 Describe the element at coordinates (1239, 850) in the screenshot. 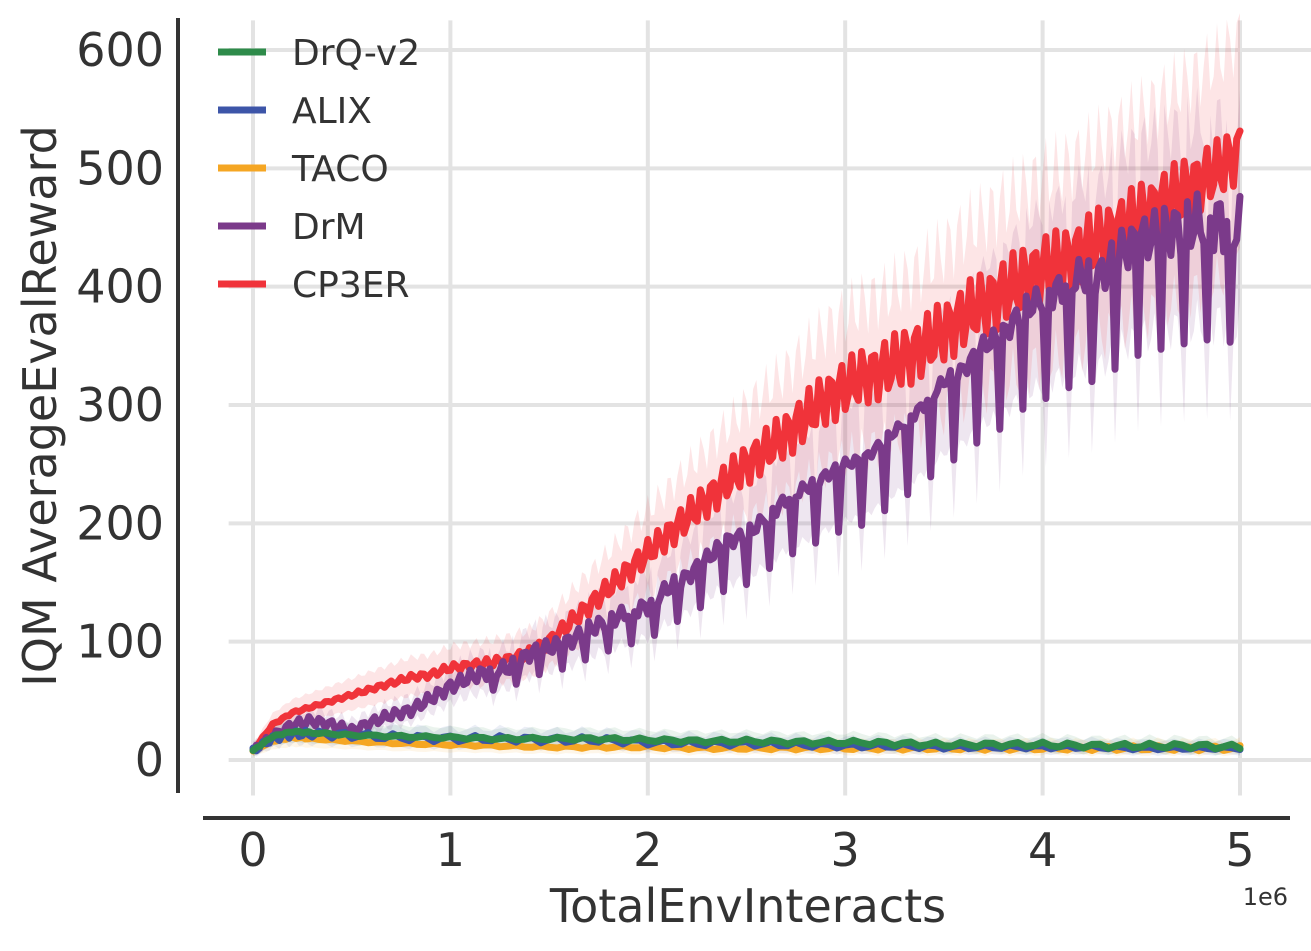

I see `x-tick-label: 5` at that location.